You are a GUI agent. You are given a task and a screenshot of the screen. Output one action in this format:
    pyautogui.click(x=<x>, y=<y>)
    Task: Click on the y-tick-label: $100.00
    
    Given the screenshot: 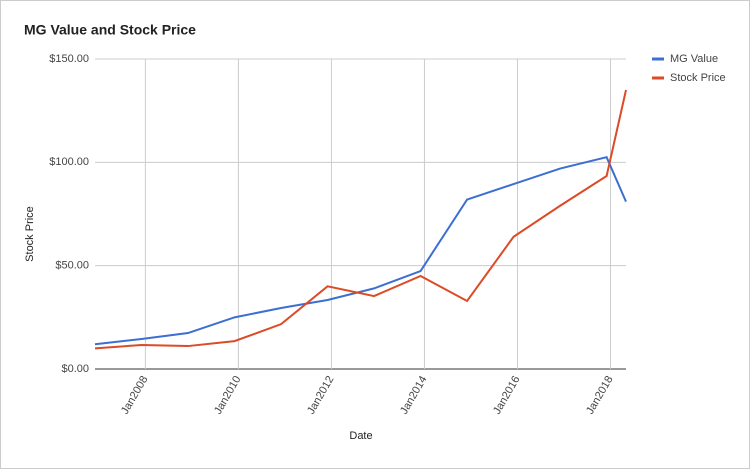 What is the action you would take?
    pyautogui.click(x=69, y=162)
    